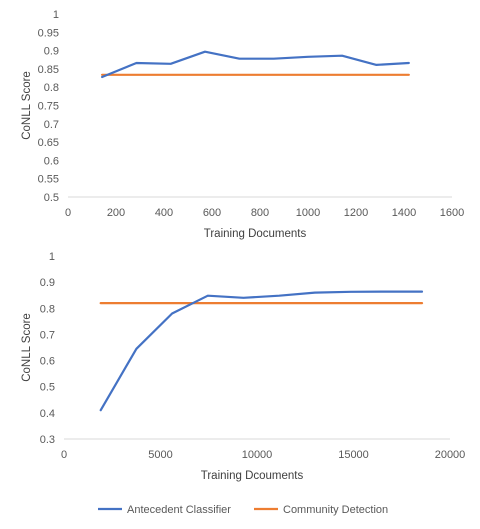  I want to click on y-tick-label: 0.4, so click(47, 414).